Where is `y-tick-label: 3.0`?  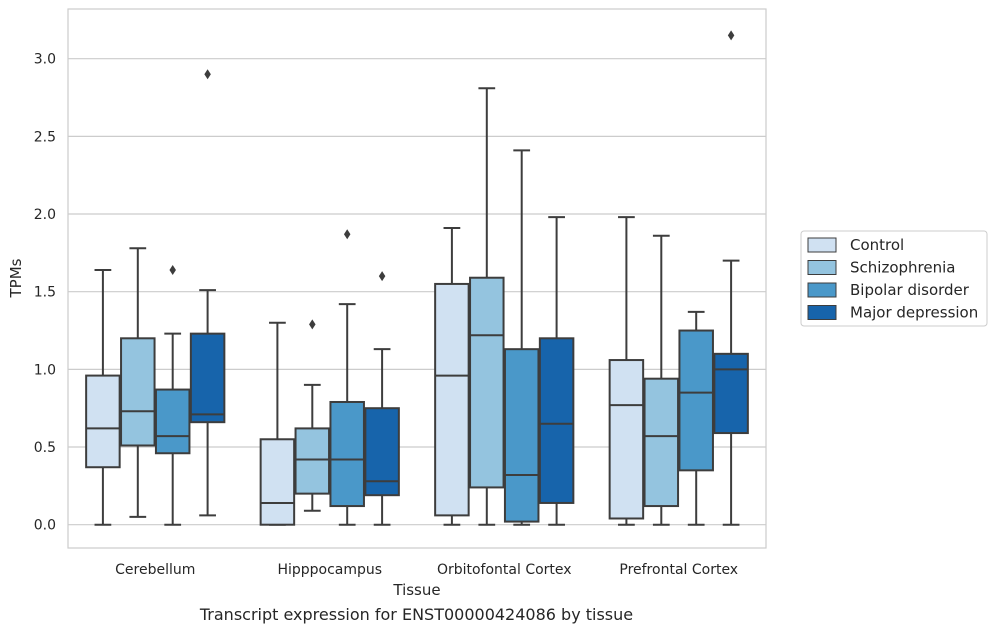
y-tick-label: 3.0 is located at coordinates (45, 60).